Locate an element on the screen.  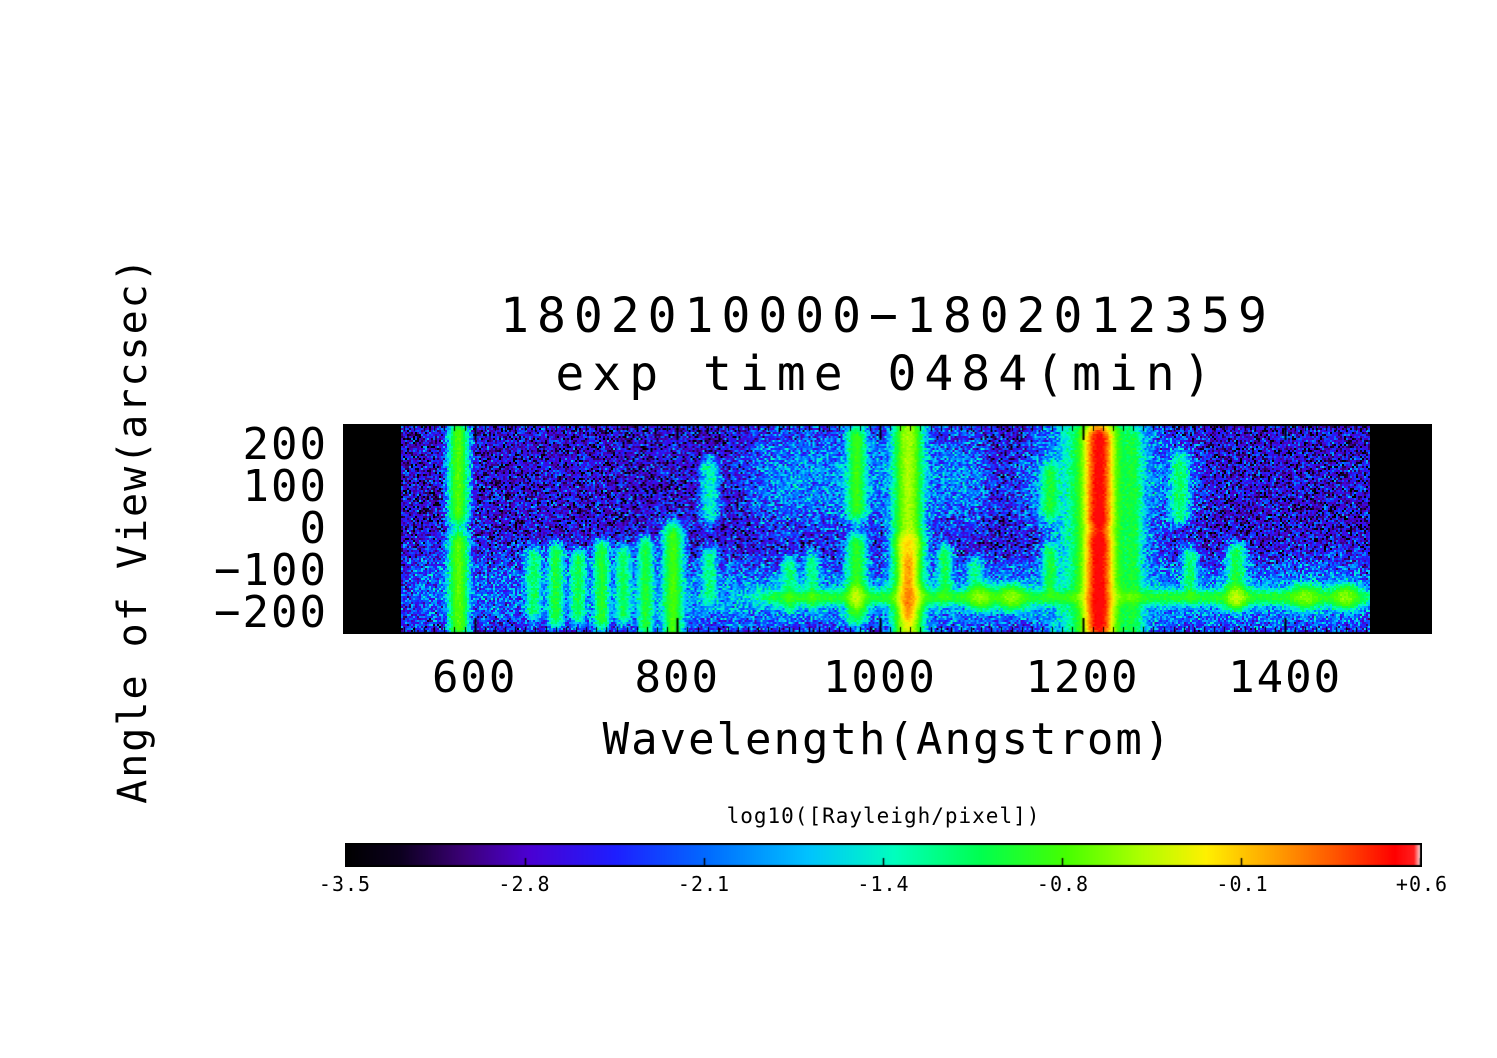
y-tick-label: −100 is located at coordinates (271, 570).